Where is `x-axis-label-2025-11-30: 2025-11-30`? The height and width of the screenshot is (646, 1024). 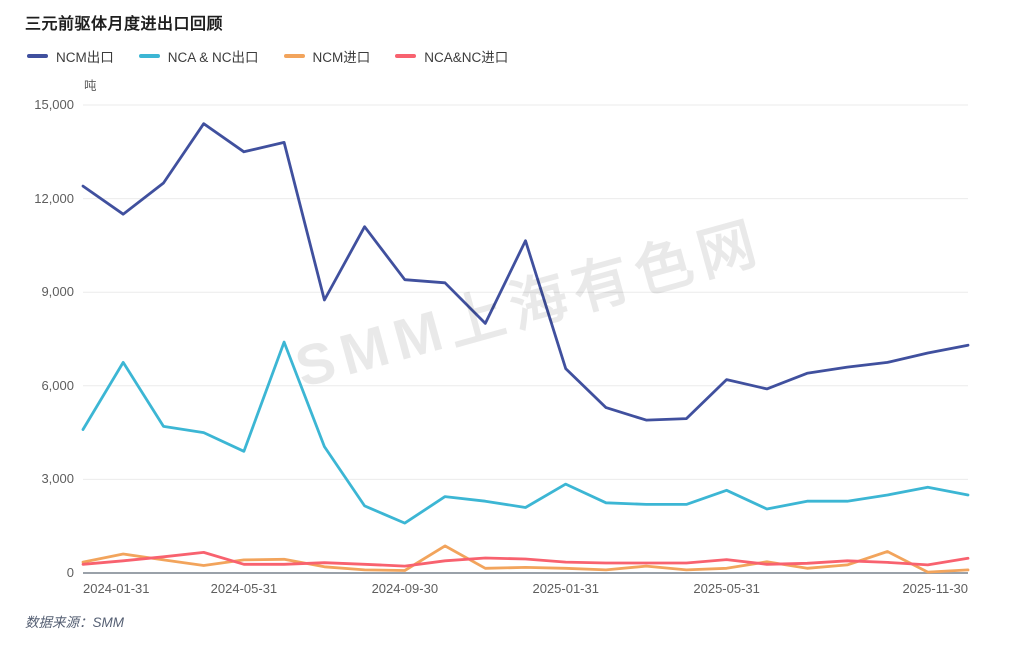
x-axis-label-2025-11-30: 2025-11-30 is located at coordinates (935, 588).